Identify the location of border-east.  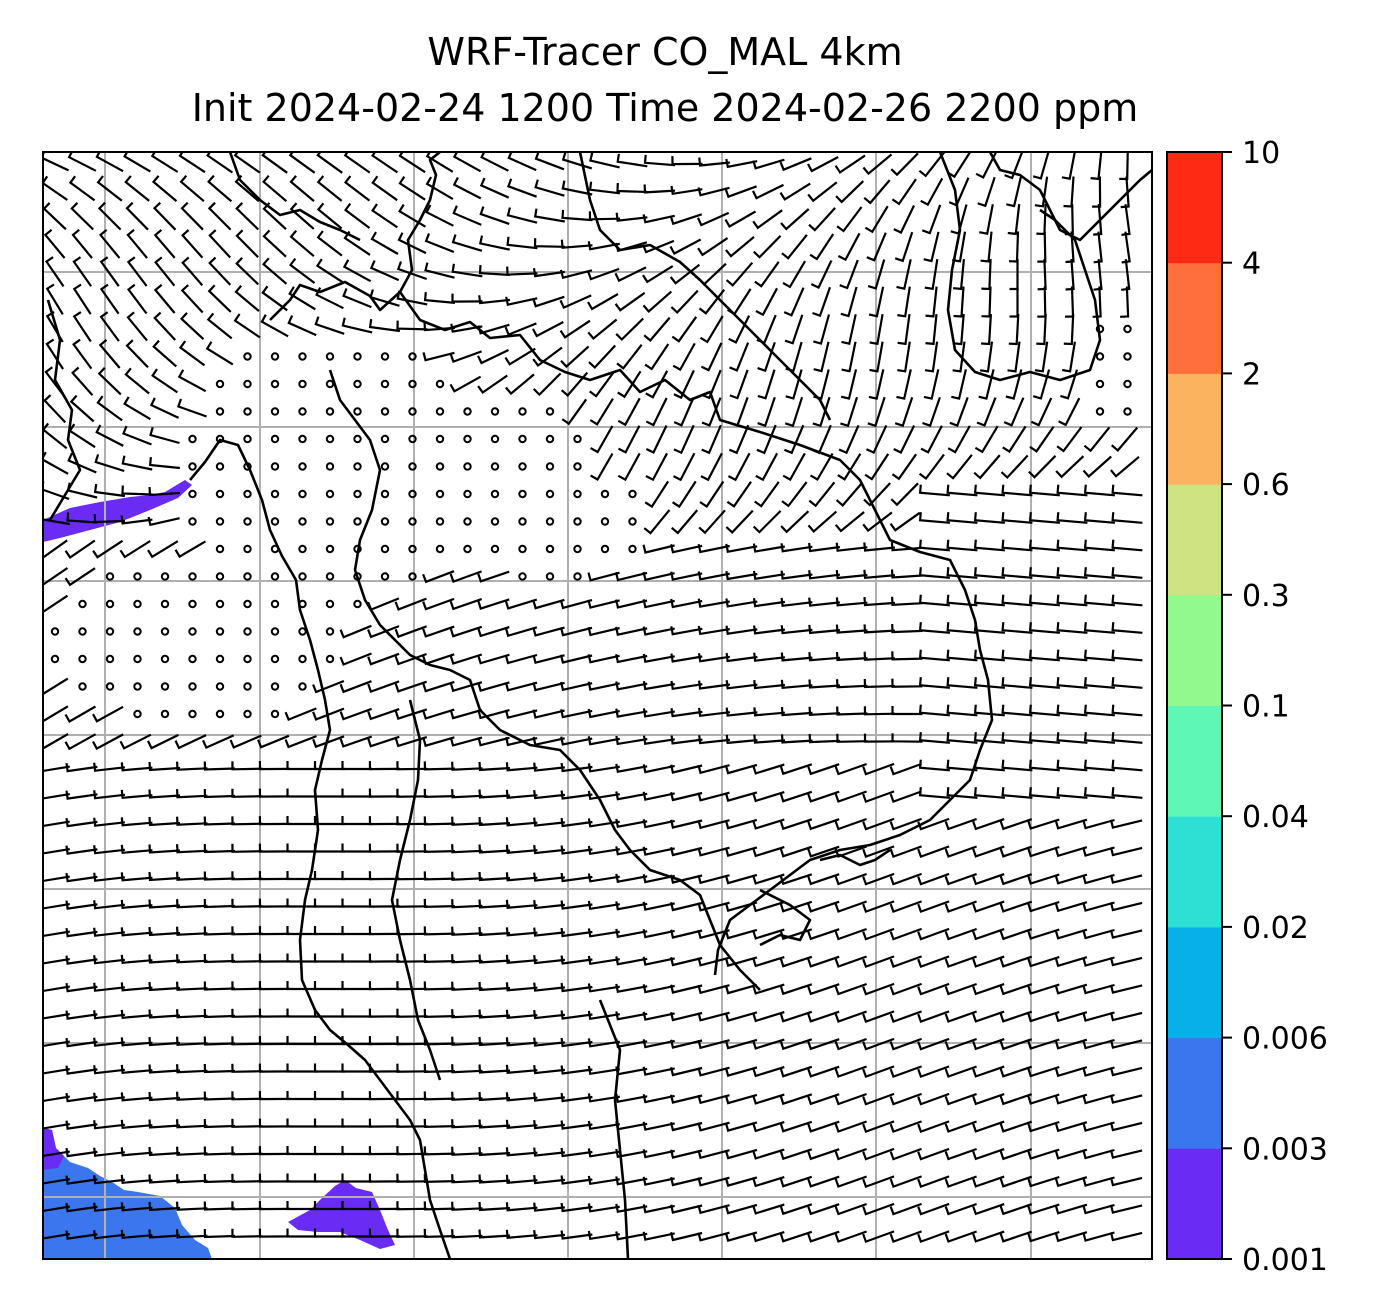
(1020, 267).